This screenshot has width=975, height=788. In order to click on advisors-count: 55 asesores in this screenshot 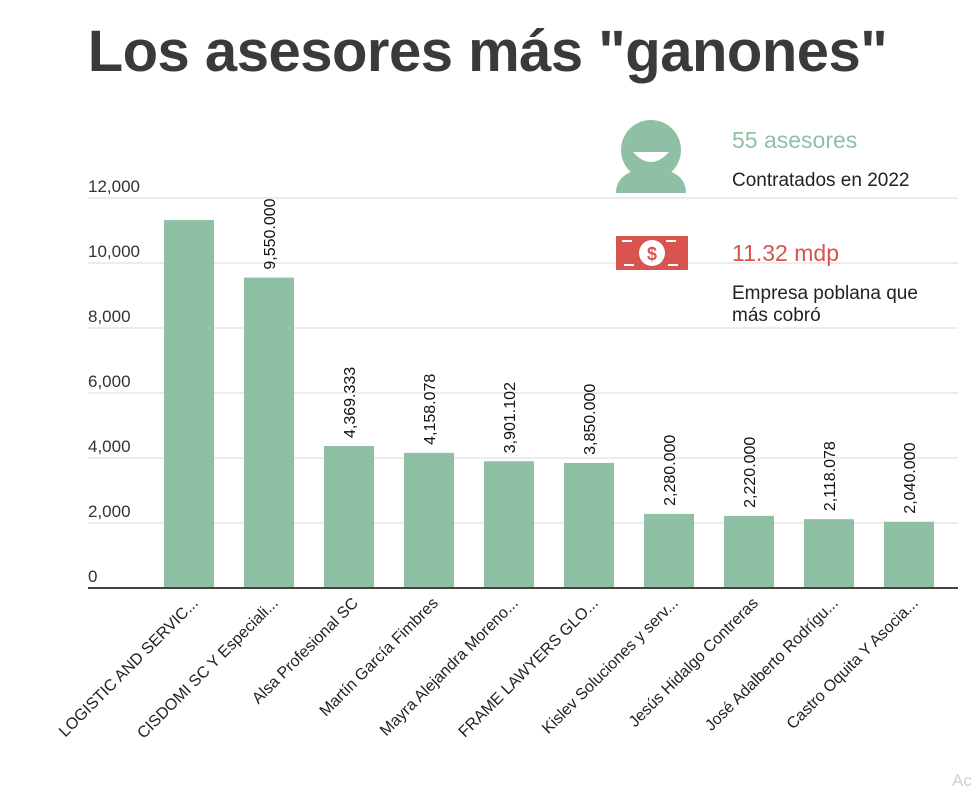, I will do `click(794, 140)`.